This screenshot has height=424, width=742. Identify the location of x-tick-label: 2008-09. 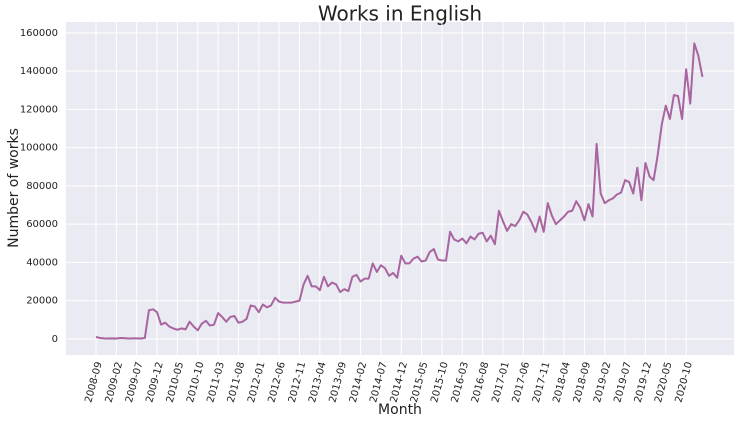
(93, 382).